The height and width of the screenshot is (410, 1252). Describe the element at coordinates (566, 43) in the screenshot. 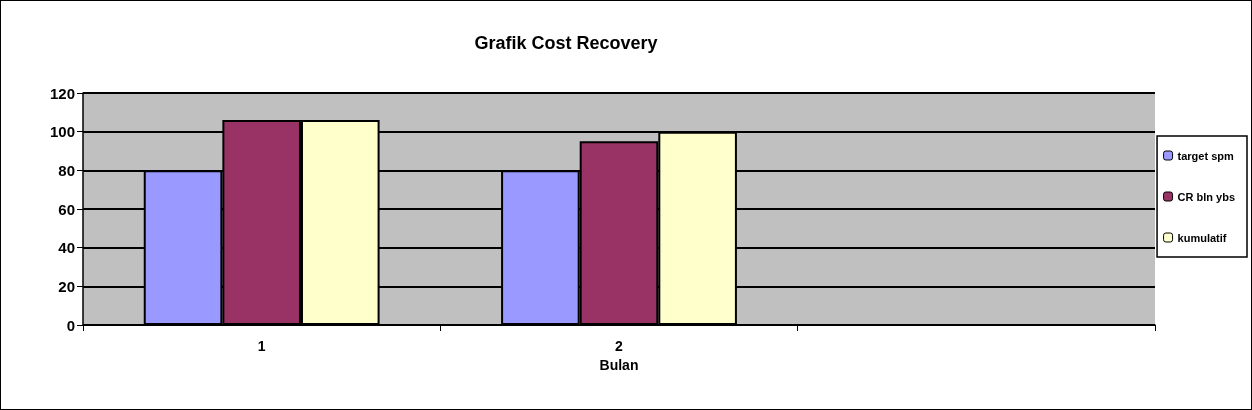

I see `chart-title: Grafik Cost Recovery` at that location.